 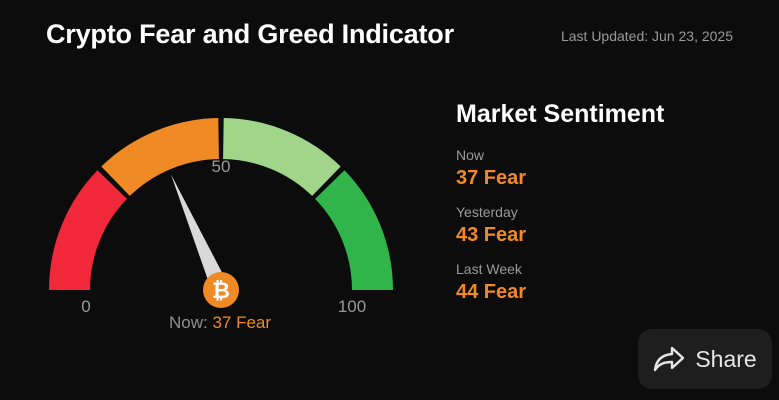 What do you see at coordinates (242, 322) in the screenshot?
I see `gauge-now-value: 37 Fear` at bounding box center [242, 322].